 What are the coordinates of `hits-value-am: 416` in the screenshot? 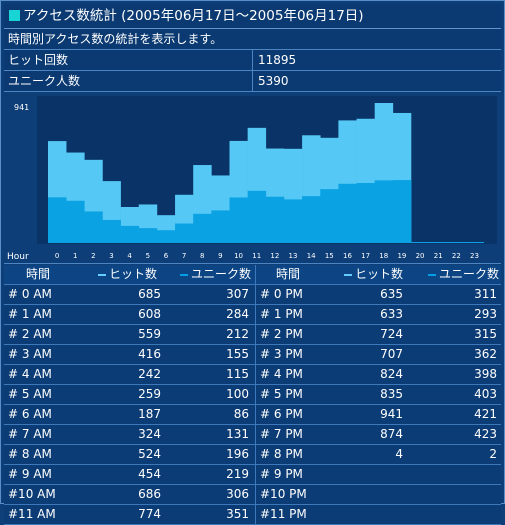 It's located at (149, 354).